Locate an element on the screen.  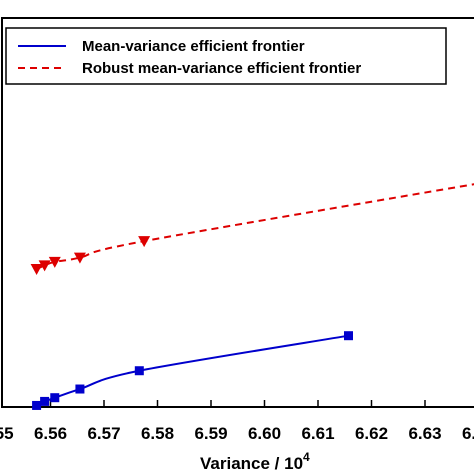
x-tick-label-5: 6.60 is located at coordinates (264, 433).